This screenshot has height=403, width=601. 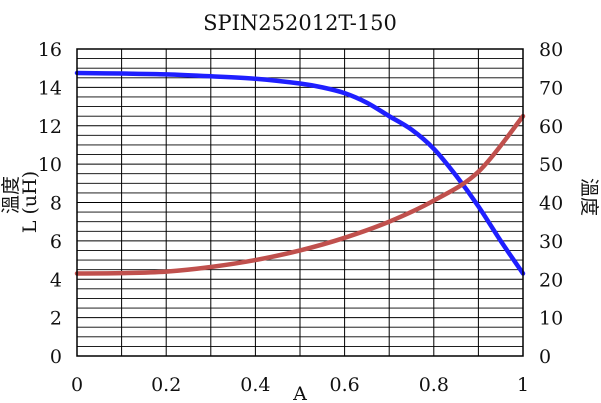 What do you see at coordinates (551, 242) in the screenshot?
I see `y-right-tick-label: 30` at bounding box center [551, 242].